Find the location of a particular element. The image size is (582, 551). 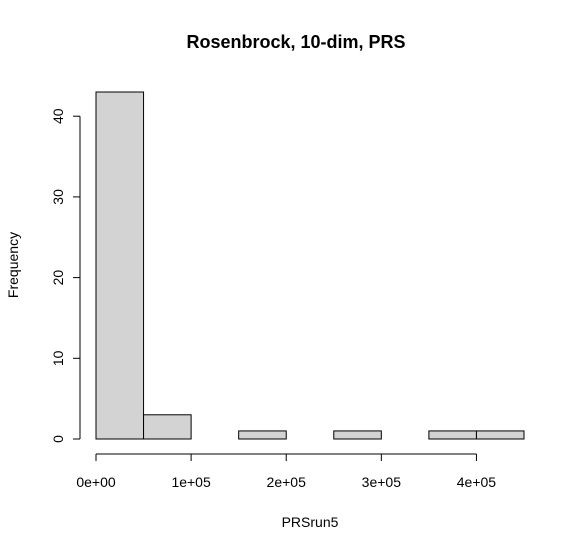

y-tick-label: 20 is located at coordinates (58, 278).